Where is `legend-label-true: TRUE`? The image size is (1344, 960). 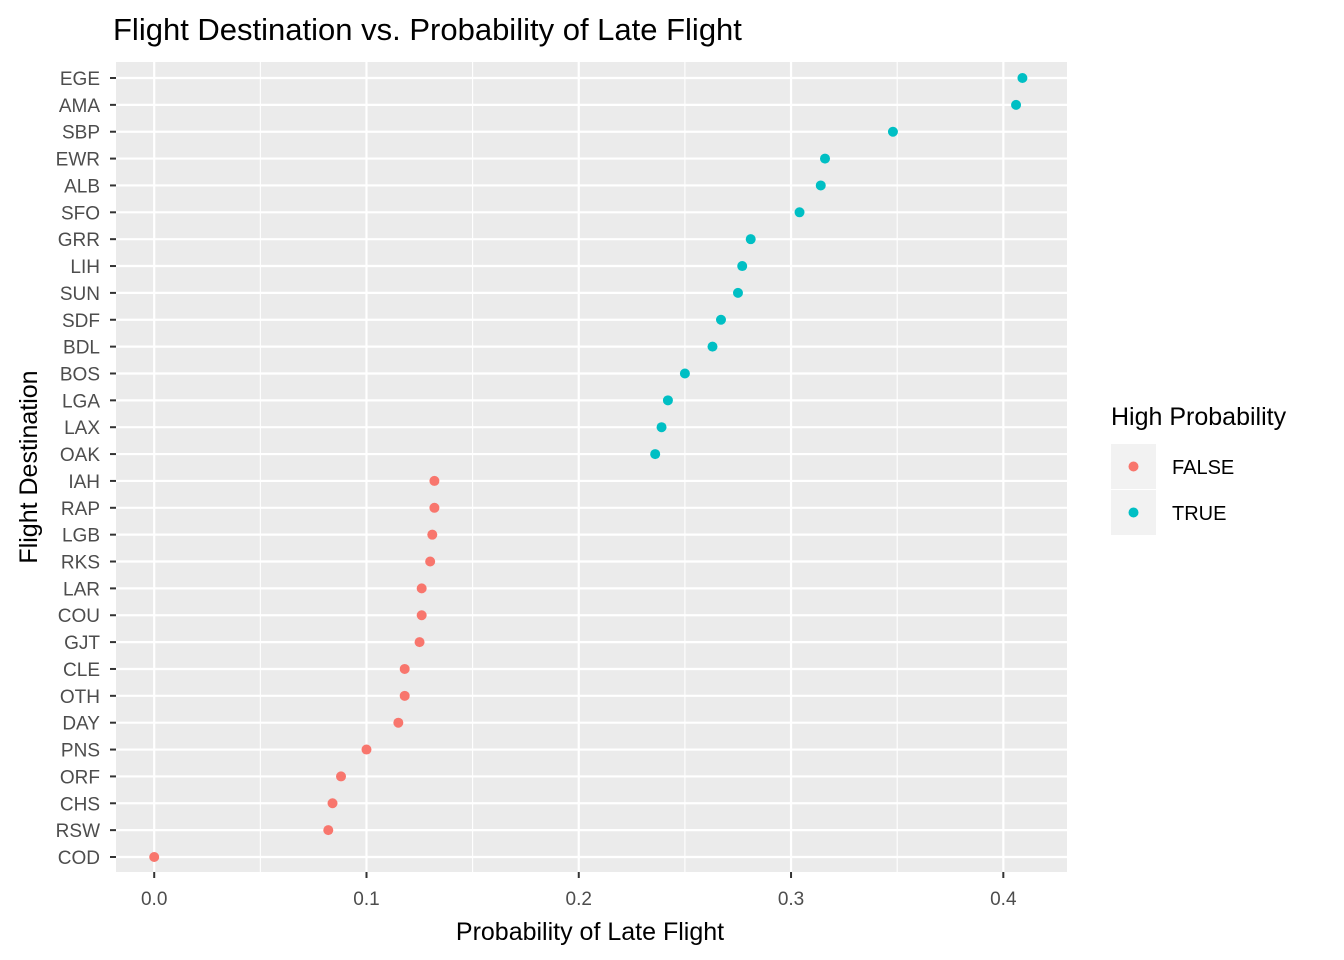 legend-label-true: TRUE is located at coordinates (1199, 514).